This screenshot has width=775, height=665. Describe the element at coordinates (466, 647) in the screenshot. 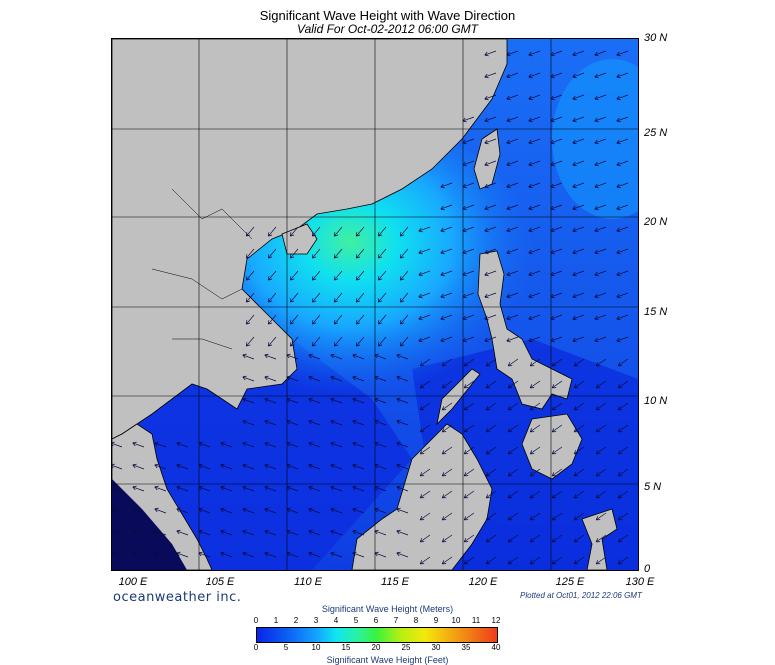

I see `feet-tick: 35` at that location.